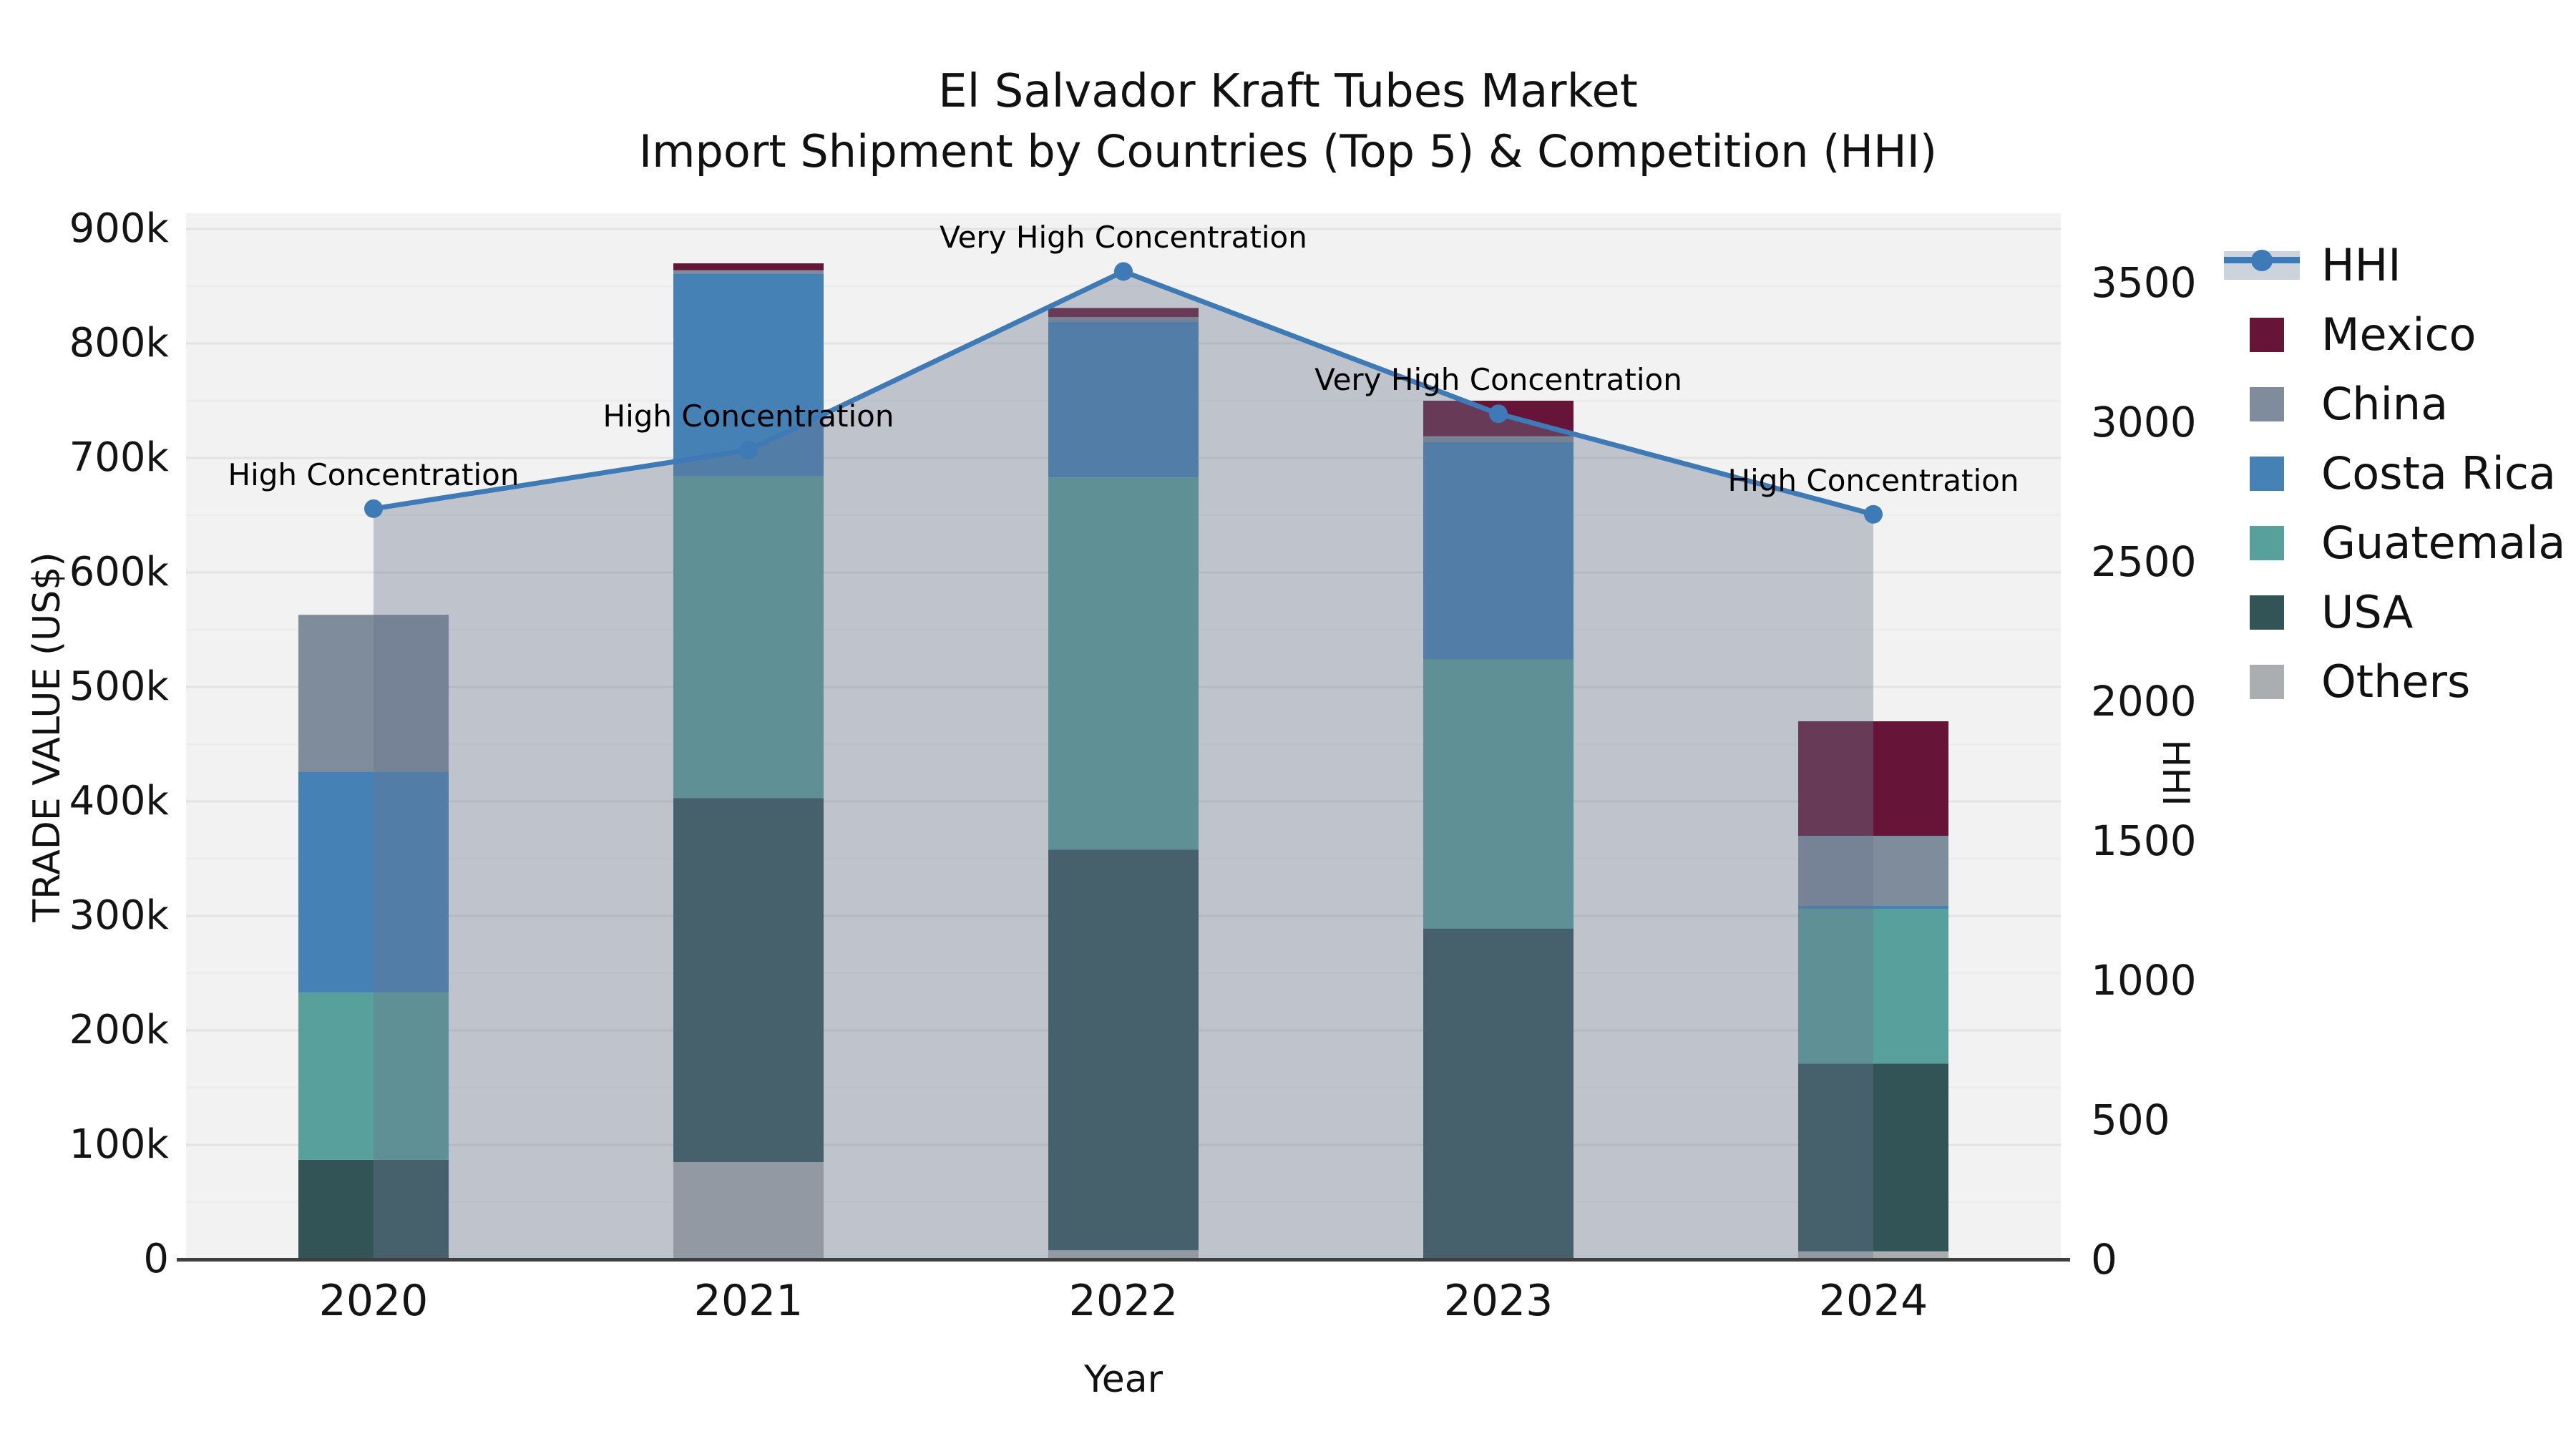  What do you see at coordinates (2144, 561) in the screenshot?
I see `right-axis-tick: 2500` at bounding box center [2144, 561].